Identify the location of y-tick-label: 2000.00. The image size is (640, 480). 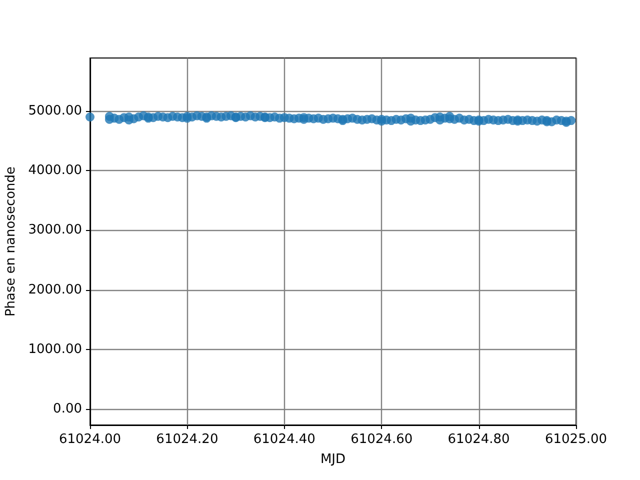
(55, 290).